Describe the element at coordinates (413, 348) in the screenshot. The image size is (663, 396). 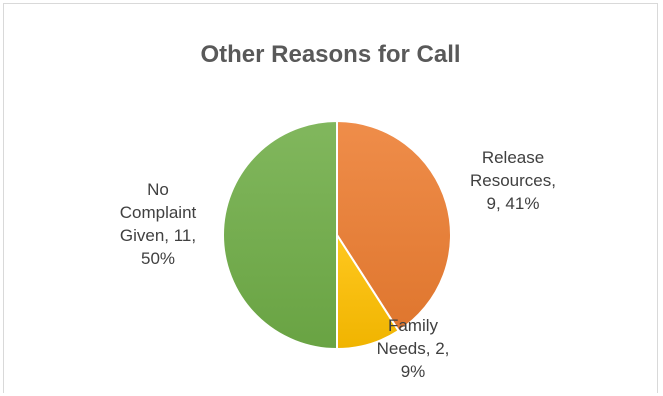
I see `data-label-family-needs: Family Needs, 2, 9%` at that location.